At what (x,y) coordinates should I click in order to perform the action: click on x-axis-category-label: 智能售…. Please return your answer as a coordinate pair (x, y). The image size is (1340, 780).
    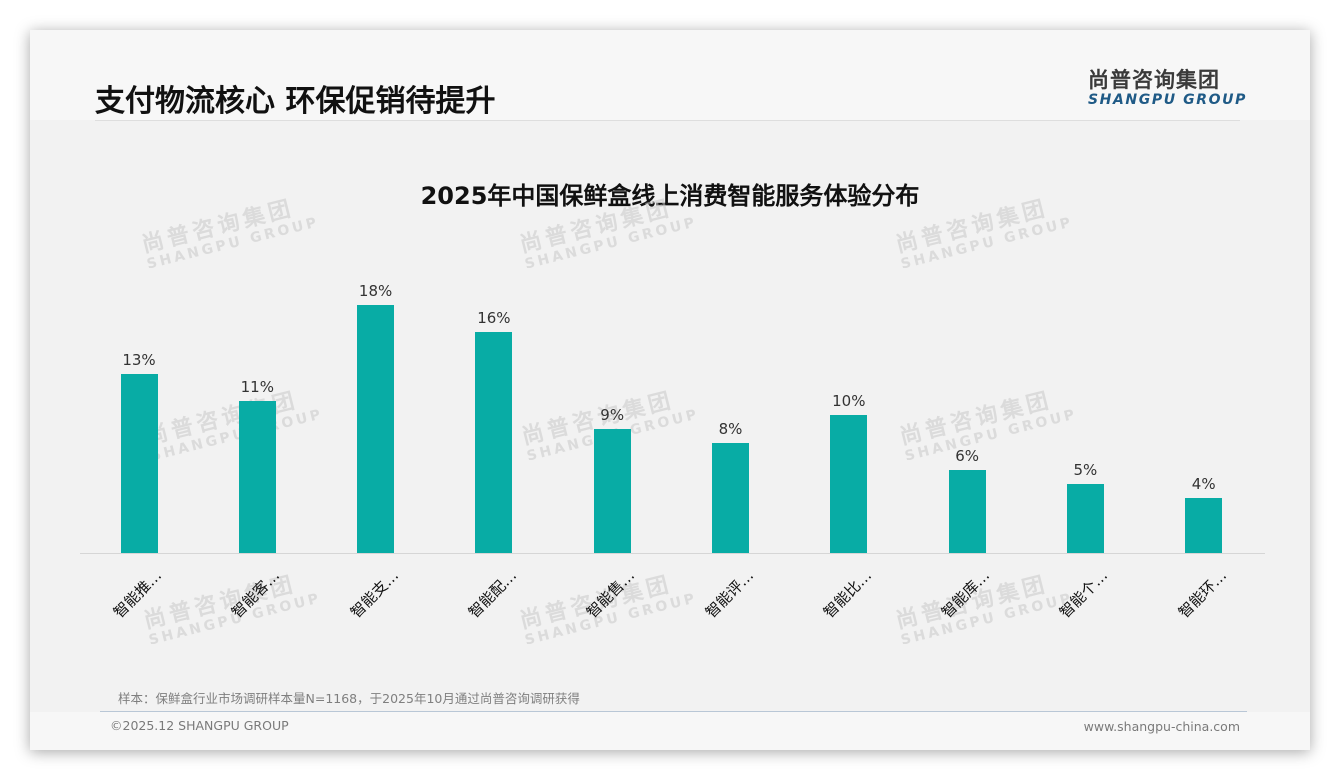
    Looking at the image, I should click on (611, 594).